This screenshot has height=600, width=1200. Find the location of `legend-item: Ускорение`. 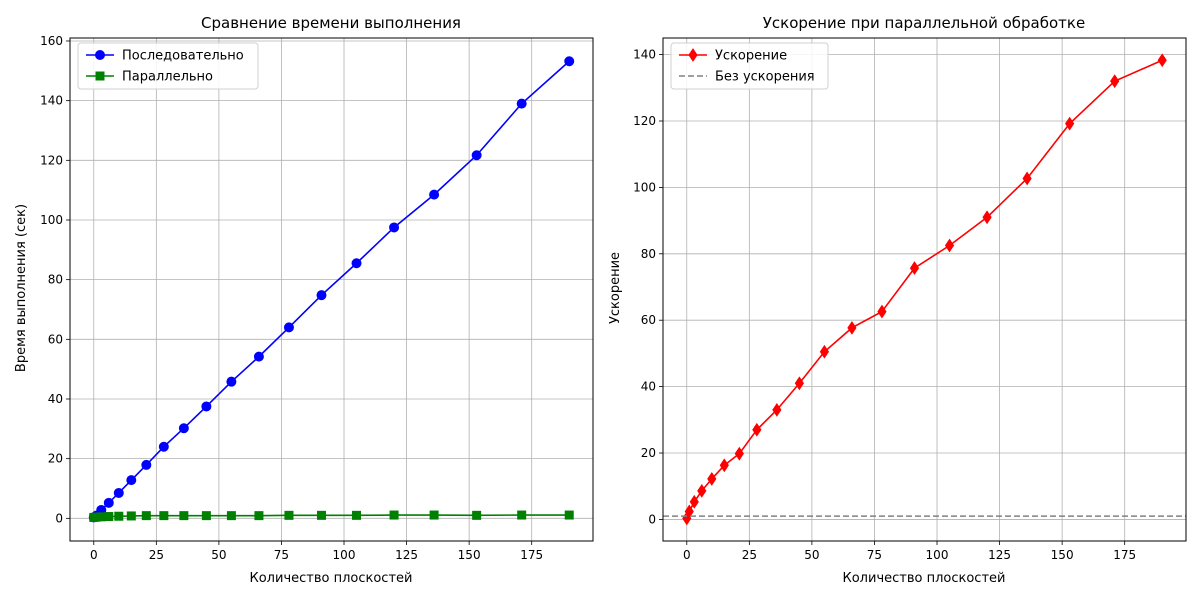

legend-item: Ускорение is located at coordinates (733, 56).